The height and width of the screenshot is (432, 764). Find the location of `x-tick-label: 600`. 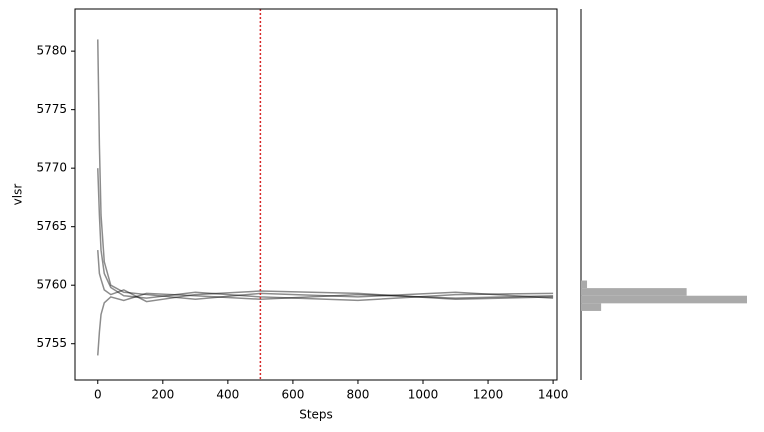

x-tick-label: 600 is located at coordinates (292, 395).